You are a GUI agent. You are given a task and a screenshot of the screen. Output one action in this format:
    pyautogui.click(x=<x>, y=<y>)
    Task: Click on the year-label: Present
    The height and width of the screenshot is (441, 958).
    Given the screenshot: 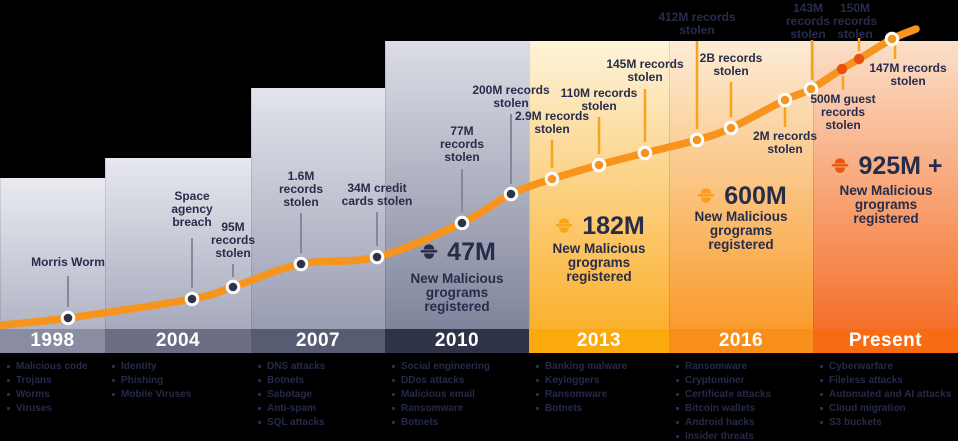 What is the action you would take?
    pyautogui.click(x=885, y=340)
    